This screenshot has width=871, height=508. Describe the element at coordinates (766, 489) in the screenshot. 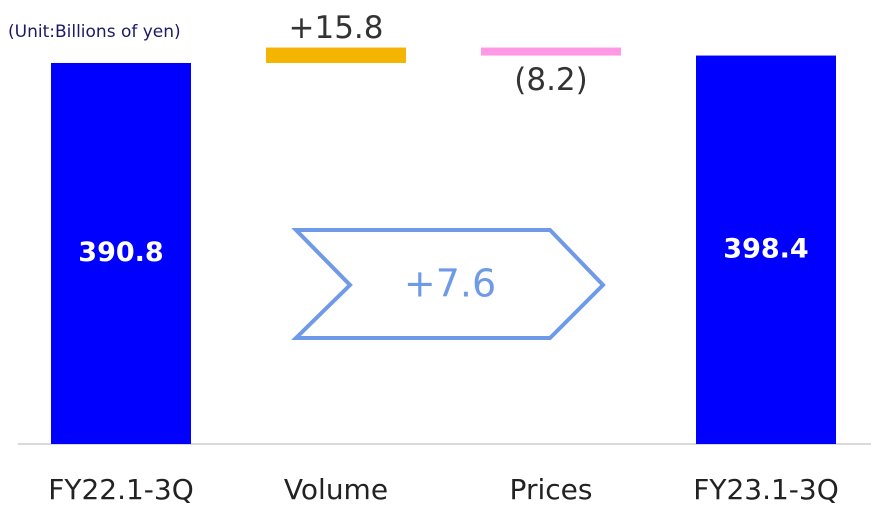

I see `x-tick-label: FY23.1-3Q` at that location.